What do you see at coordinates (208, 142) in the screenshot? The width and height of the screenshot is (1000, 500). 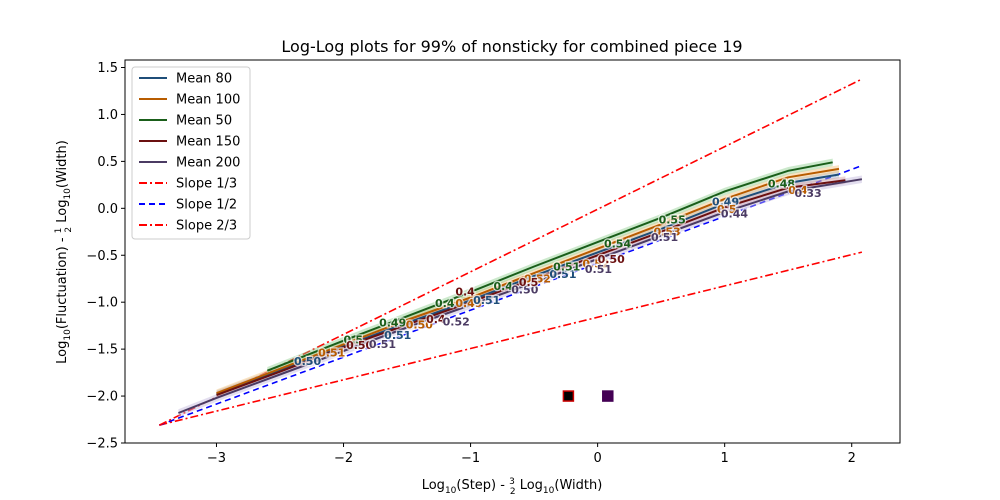 I see `legend-label: Mean 150` at bounding box center [208, 142].